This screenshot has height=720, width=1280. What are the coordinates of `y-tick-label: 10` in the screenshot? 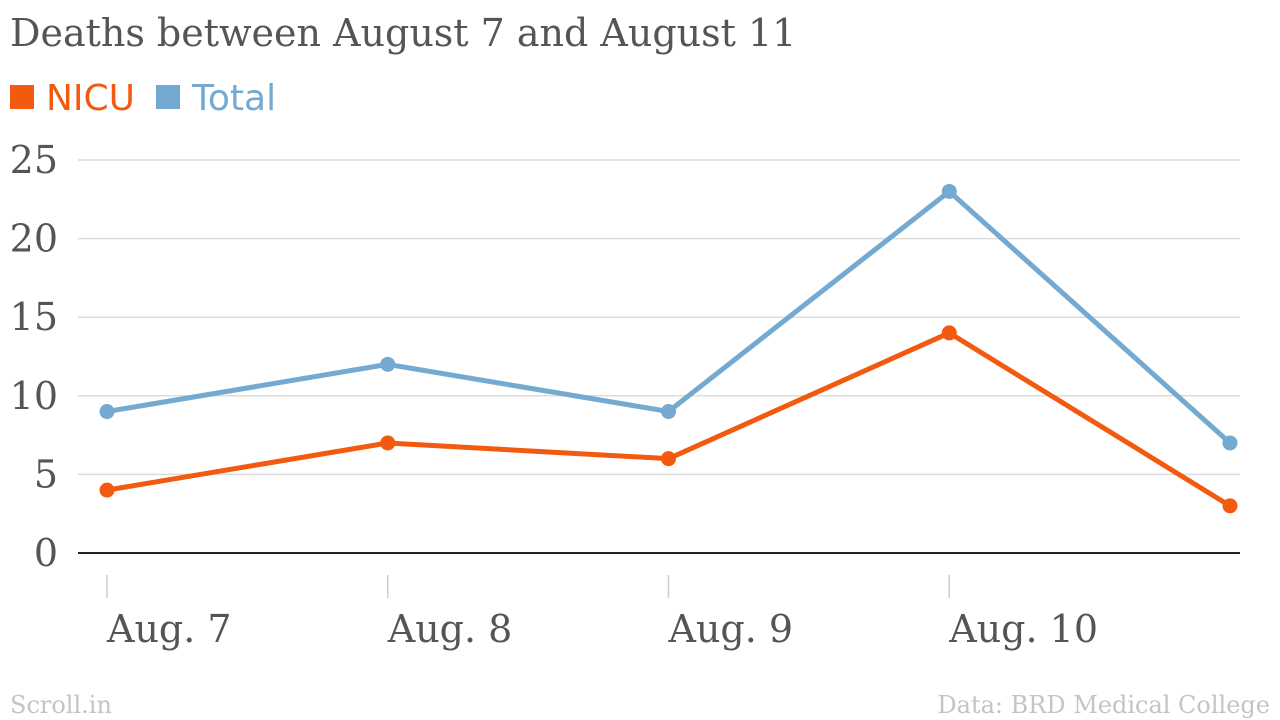 It's located at (34, 396).